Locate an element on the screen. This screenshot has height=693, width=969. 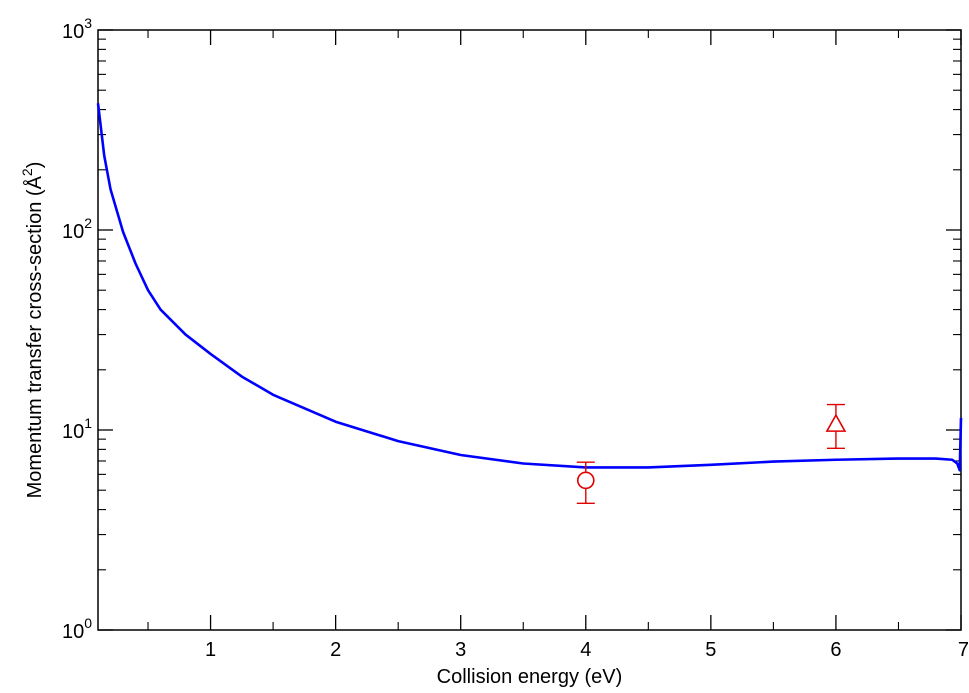
x-axis-label: Collision energy (eV) is located at coordinates (530, 677).